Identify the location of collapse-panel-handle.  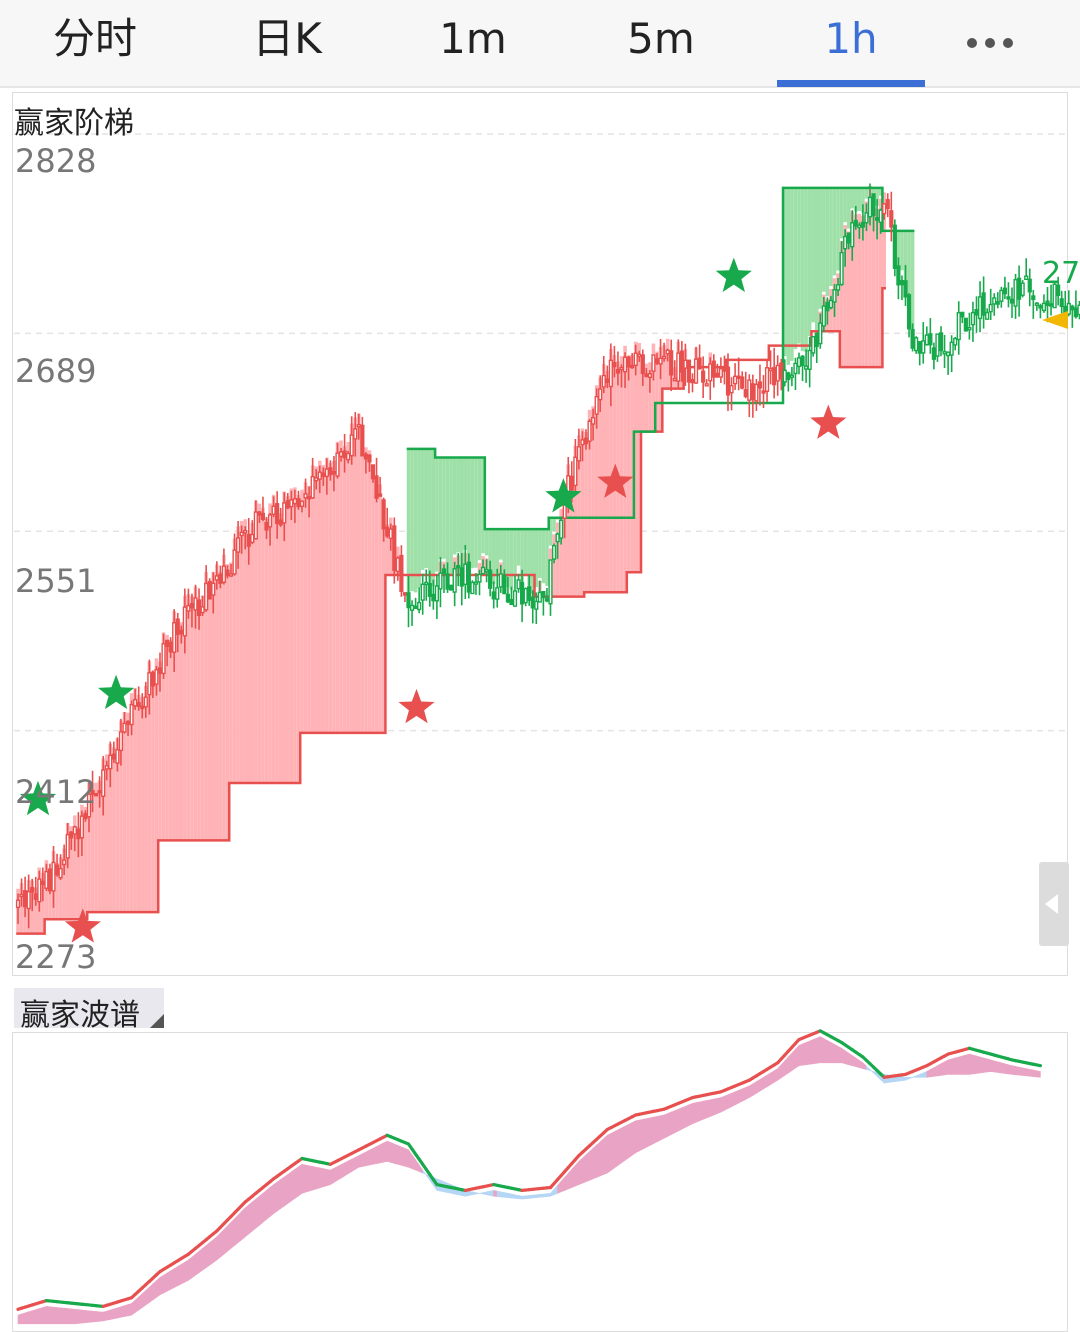
(1054, 904).